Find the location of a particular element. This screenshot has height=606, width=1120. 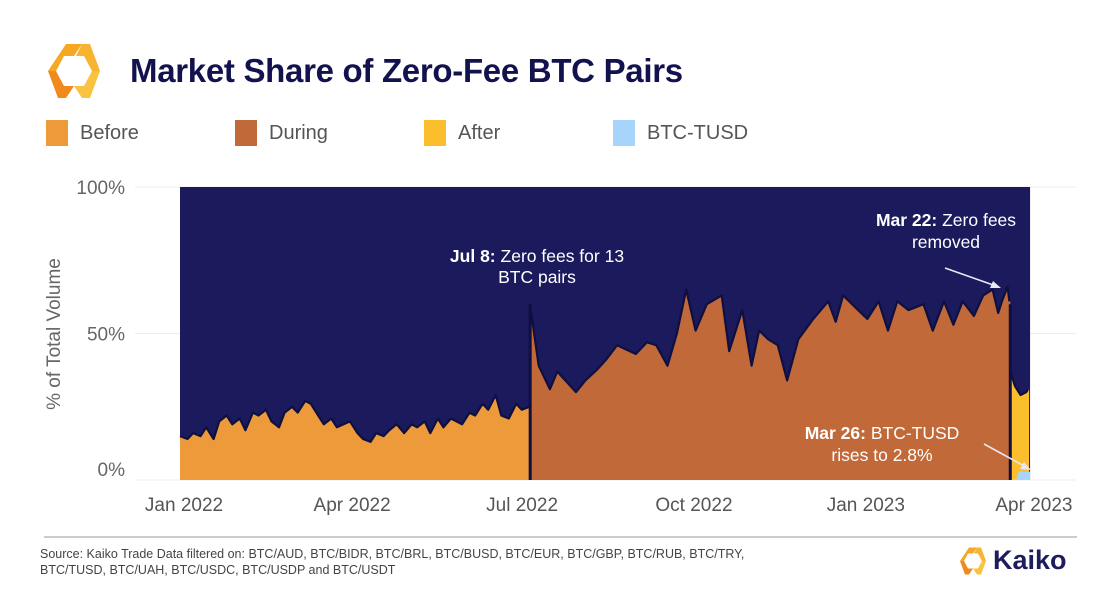

footer-divider is located at coordinates (560, 537).